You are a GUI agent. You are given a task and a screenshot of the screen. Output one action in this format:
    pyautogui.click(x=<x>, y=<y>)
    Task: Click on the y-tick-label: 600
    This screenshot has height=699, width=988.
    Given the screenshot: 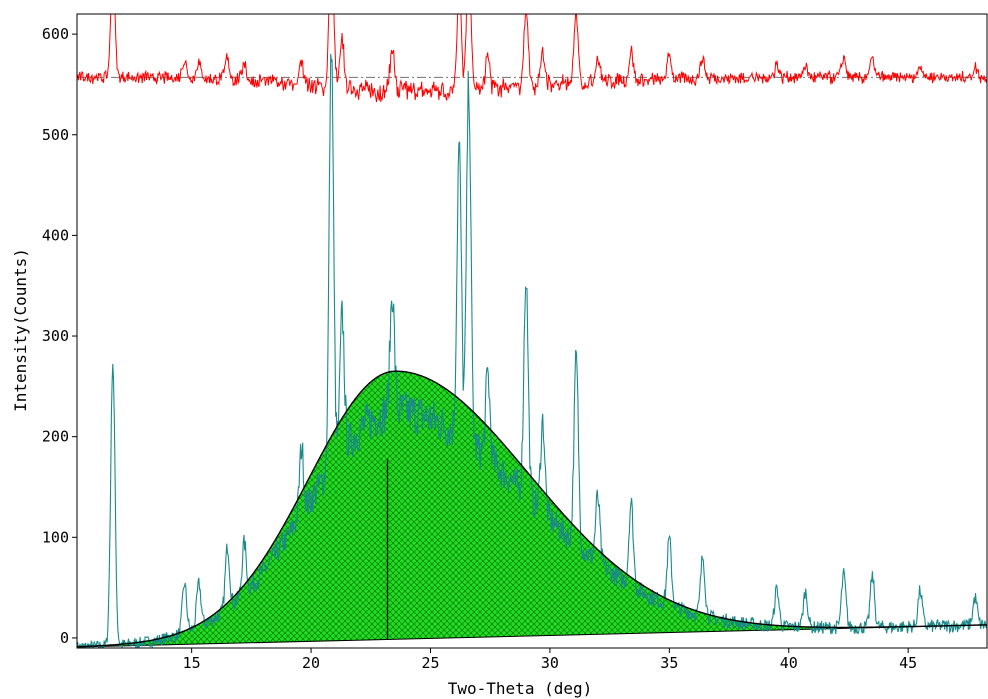 What is the action you would take?
    pyautogui.click(x=55, y=34)
    